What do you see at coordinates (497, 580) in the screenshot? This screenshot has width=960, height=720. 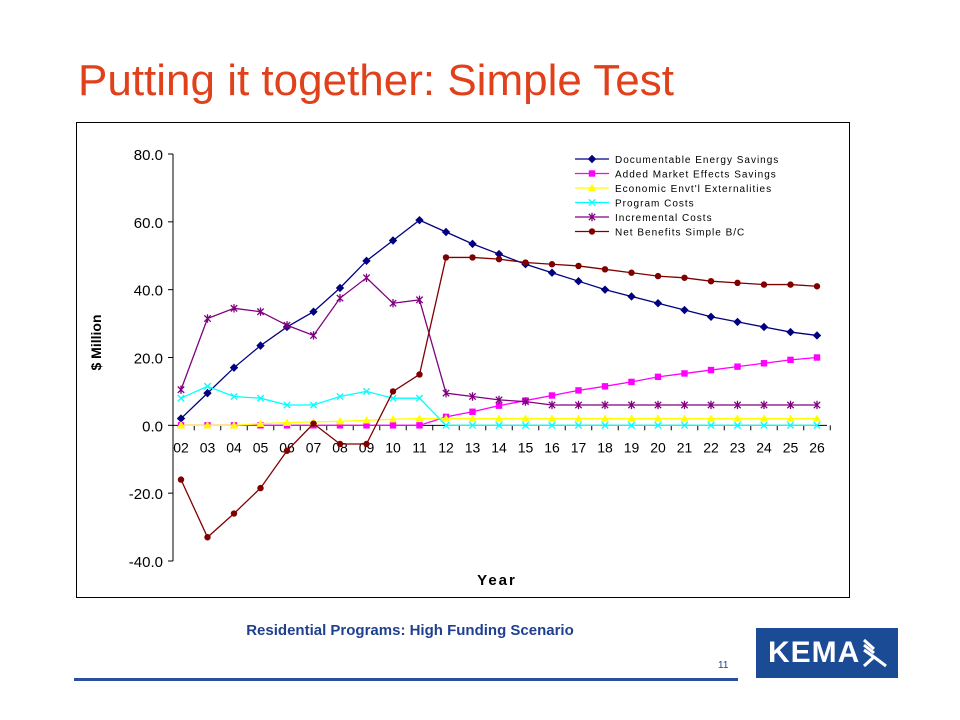 I see `x-axis-label: Year` at bounding box center [497, 580].